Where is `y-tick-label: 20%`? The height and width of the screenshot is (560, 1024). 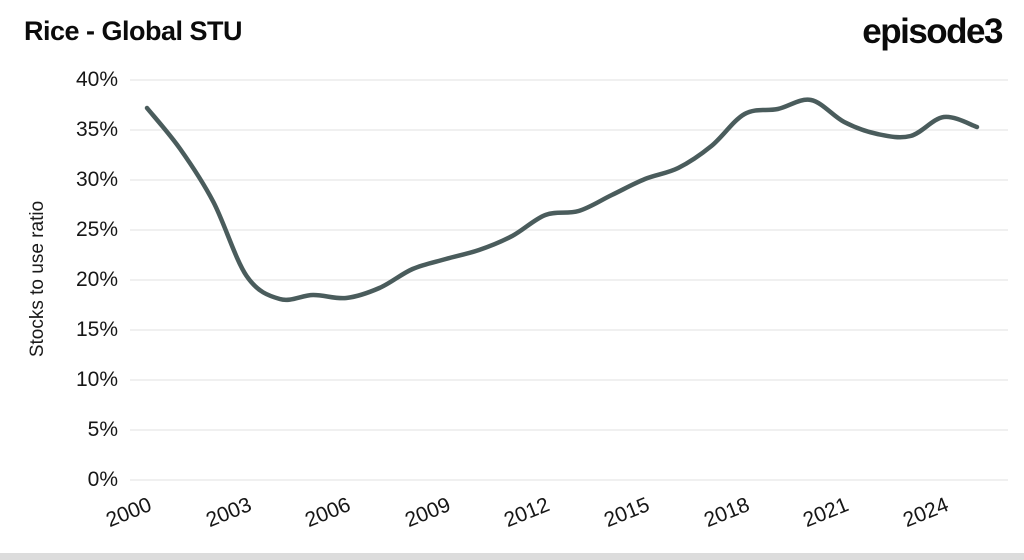
y-tick-label: 20% is located at coordinates (96, 279).